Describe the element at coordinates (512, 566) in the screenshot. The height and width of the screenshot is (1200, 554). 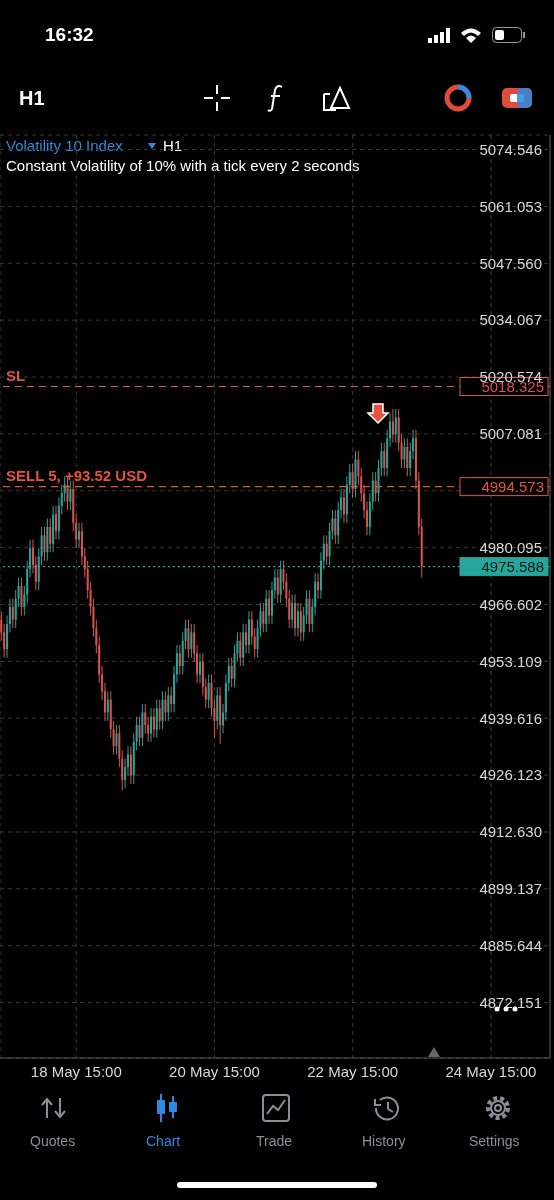
I see `annotation: 4975.588` at that location.